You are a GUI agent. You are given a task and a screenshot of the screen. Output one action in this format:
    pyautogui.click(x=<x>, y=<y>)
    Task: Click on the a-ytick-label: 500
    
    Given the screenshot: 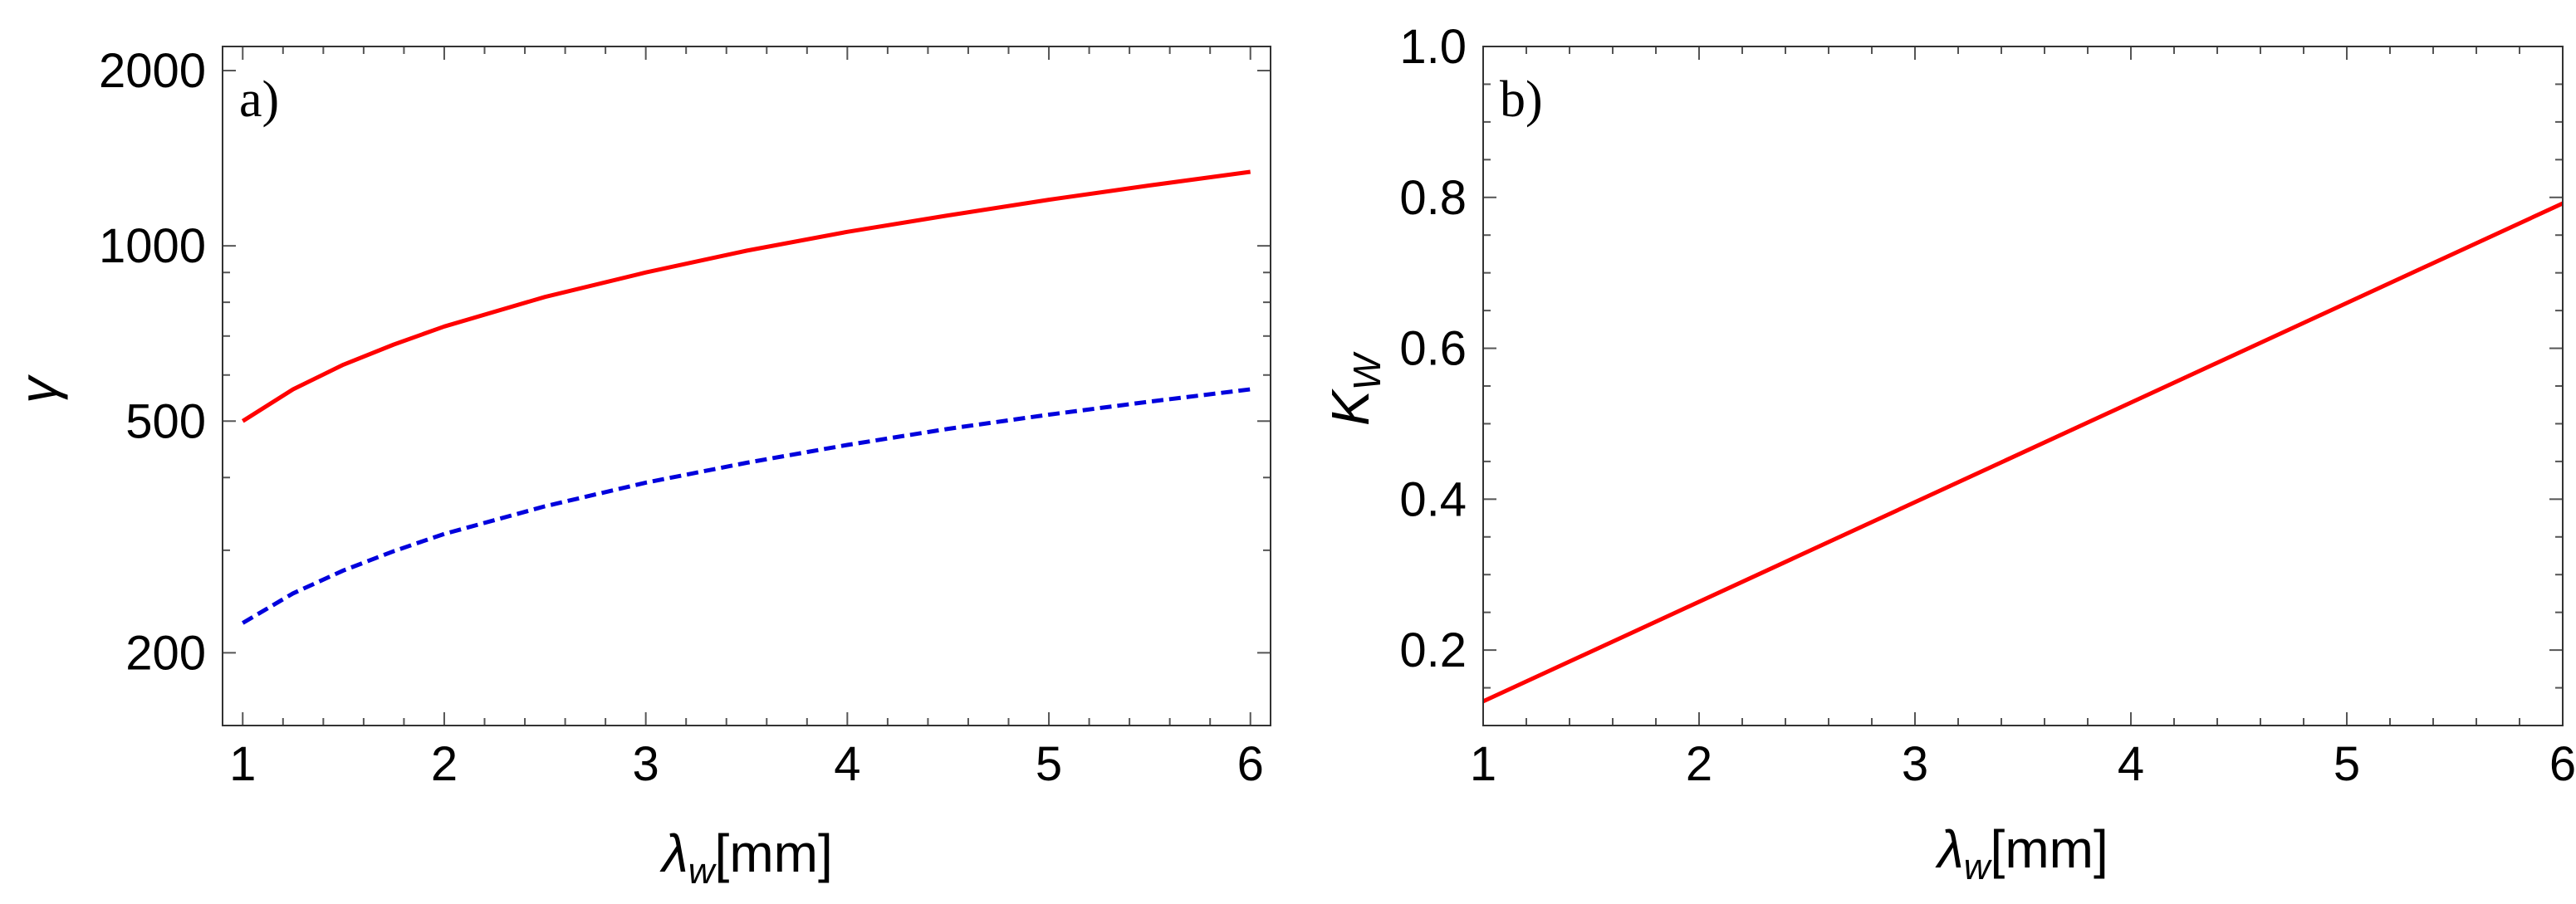 What is the action you would take?
    pyautogui.click(x=165, y=421)
    